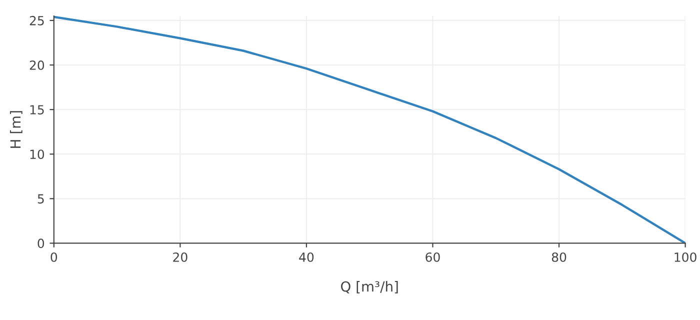  I want to click on y-tick-label: 25, so click(37, 21).